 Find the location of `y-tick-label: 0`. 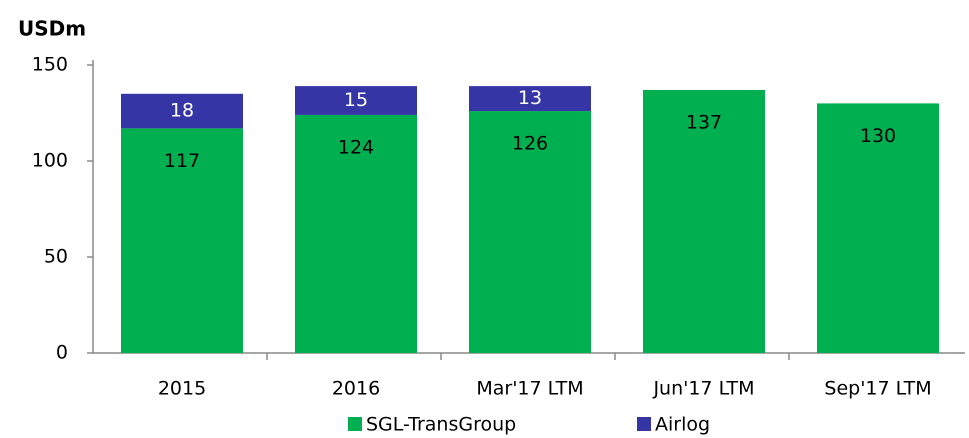

y-tick-label: 0 is located at coordinates (62, 353).